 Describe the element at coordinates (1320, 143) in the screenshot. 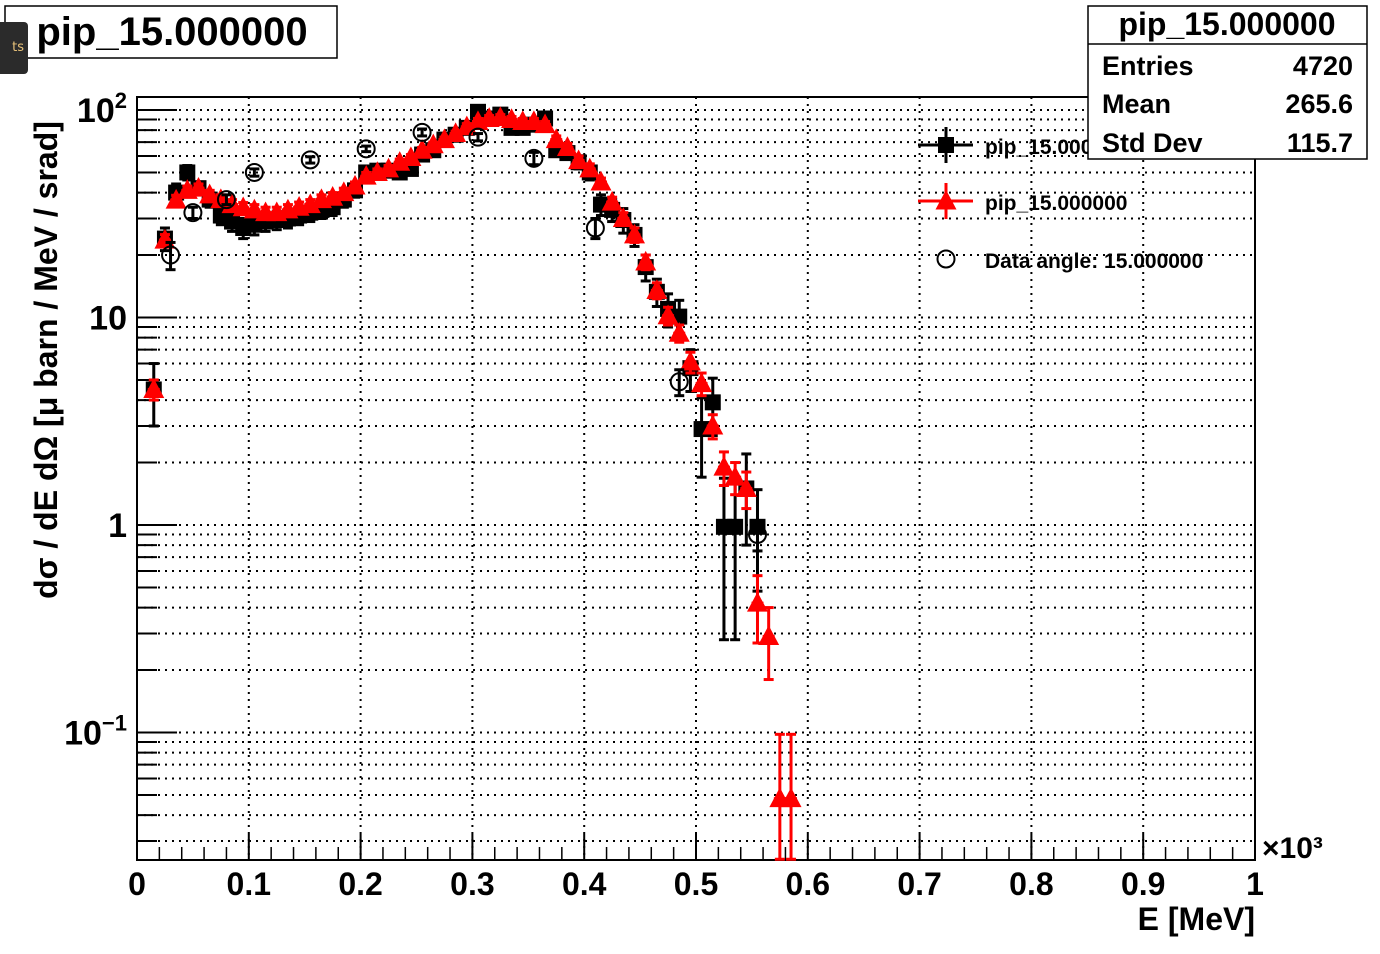

I see `stats-value-stddev: 115.7` at that location.